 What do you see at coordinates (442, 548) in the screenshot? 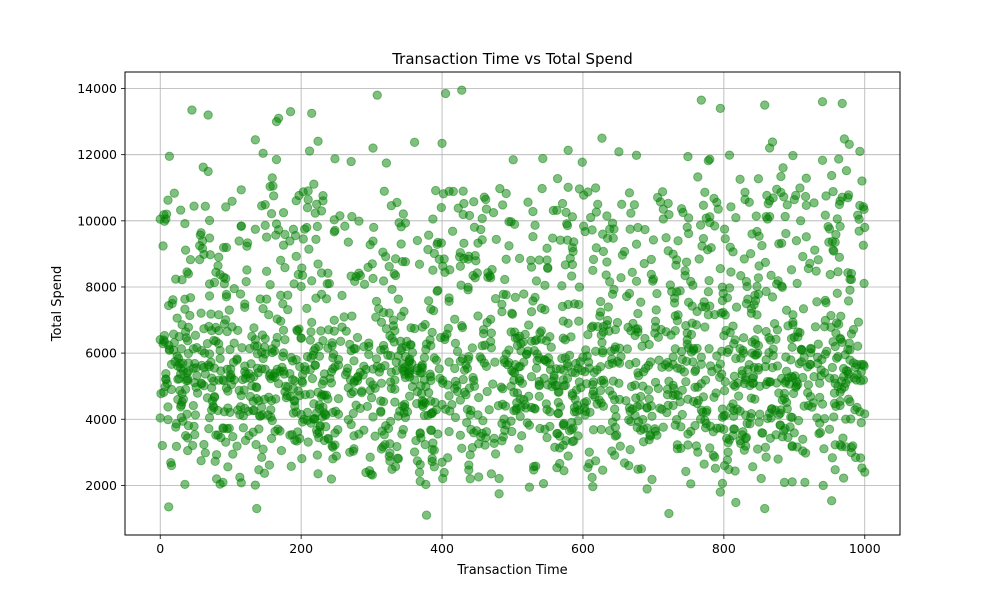
I see `x-tick-label: 400` at bounding box center [442, 548].